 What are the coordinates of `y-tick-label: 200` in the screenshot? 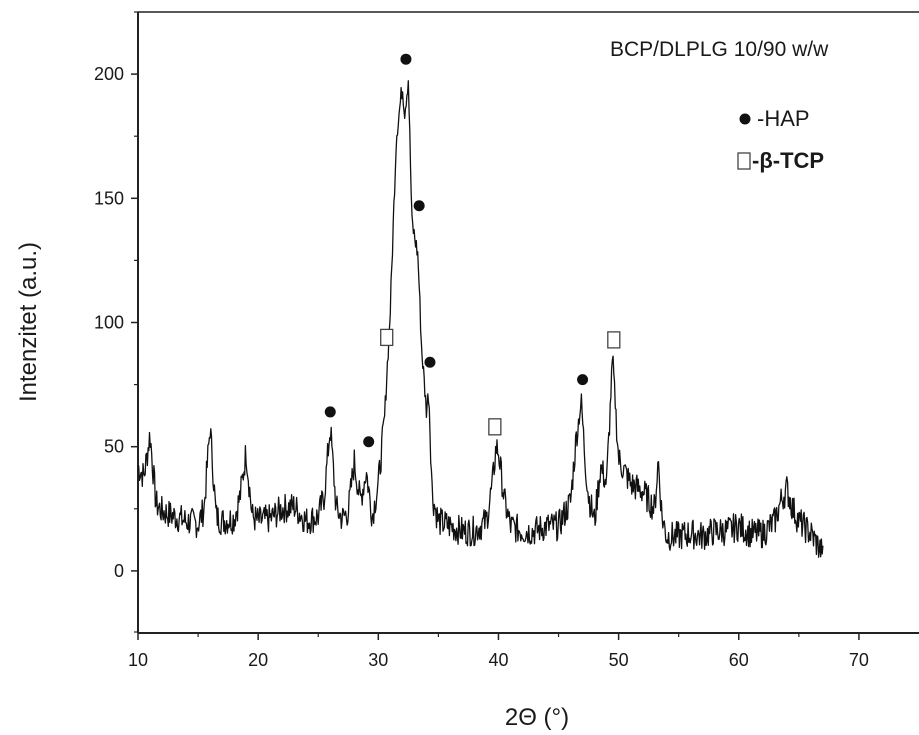 It's located at (109, 74).